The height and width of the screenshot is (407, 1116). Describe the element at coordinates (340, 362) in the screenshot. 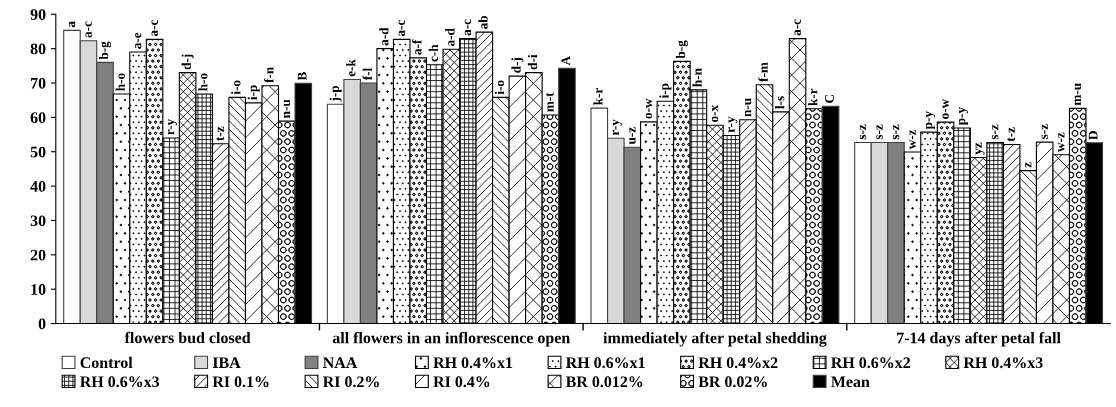

I see `legend-label: NAA` at that location.